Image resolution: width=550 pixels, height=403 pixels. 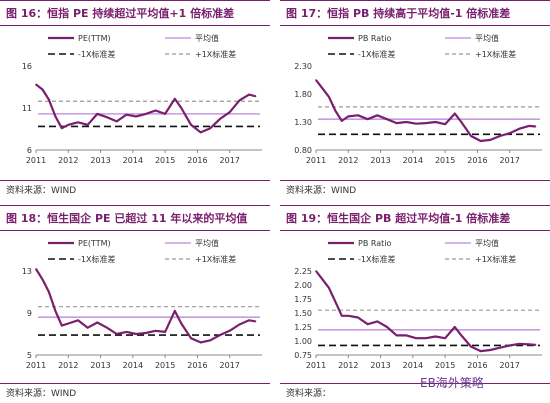 I want to click on y-tick-label: 1.50, so click(x=303, y=313).